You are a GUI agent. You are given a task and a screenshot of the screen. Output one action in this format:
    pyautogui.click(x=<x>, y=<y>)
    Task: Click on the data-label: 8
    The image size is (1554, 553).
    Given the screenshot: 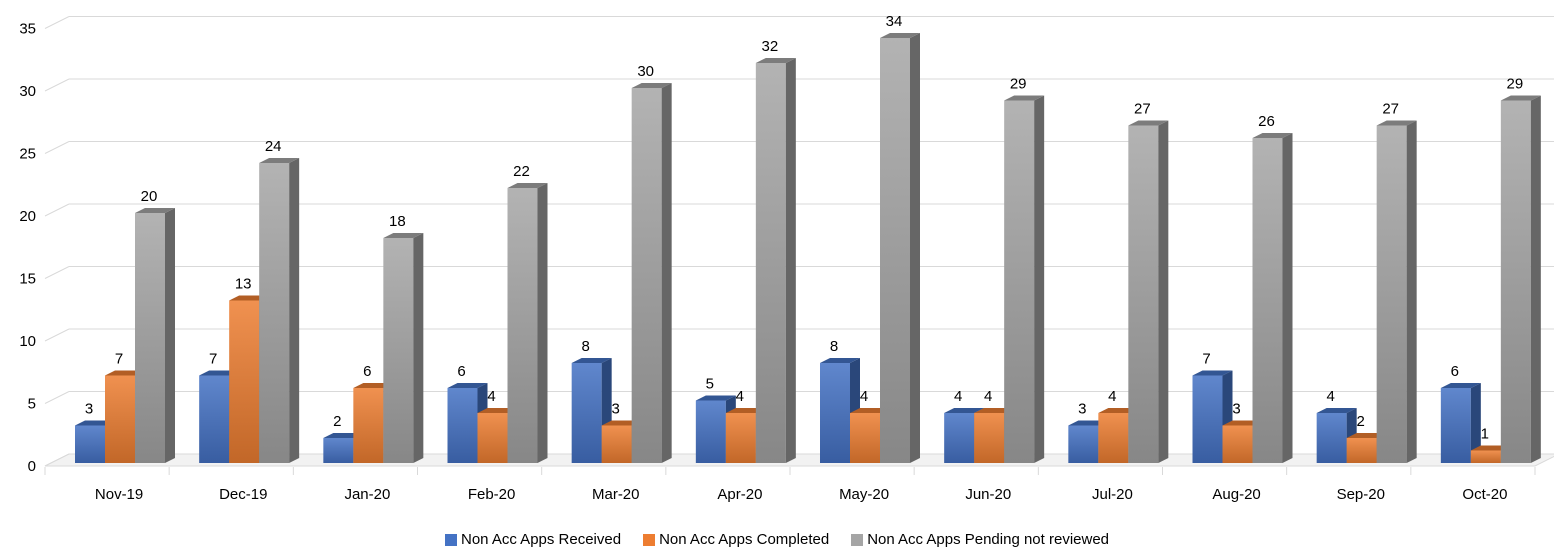 What is the action you would take?
    pyautogui.click(x=585, y=346)
    